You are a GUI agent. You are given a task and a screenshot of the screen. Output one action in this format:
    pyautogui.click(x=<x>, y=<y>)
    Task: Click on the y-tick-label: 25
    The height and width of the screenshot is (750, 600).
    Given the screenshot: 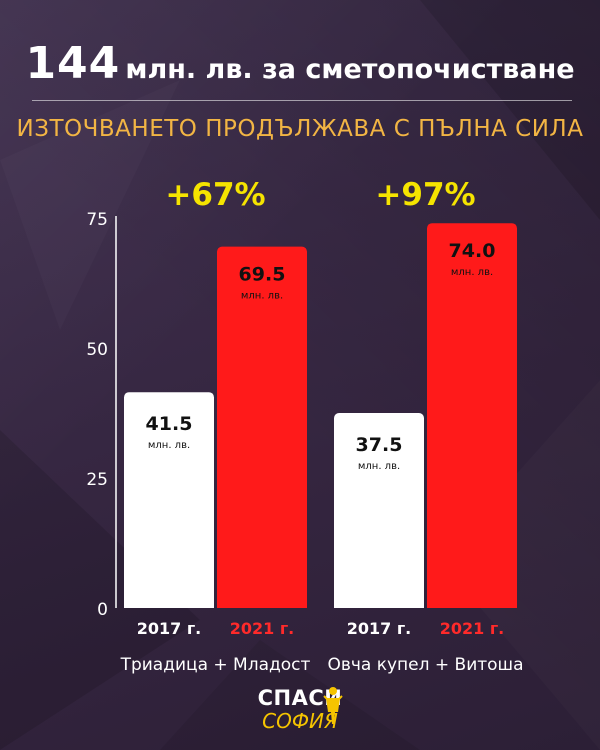 What is the action you would take?
    pyautogui.click(x=97, y=480)
    